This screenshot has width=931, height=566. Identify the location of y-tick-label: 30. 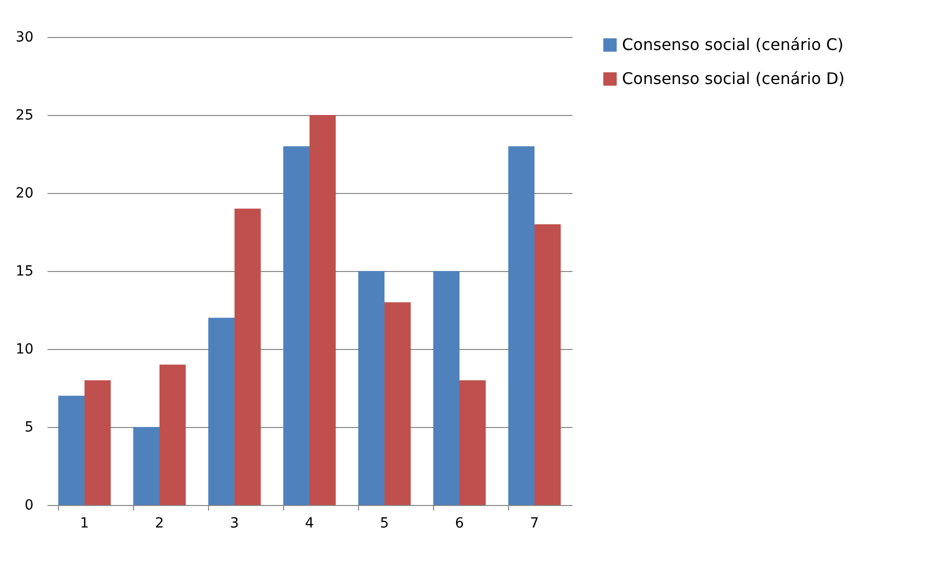
(25, 38).